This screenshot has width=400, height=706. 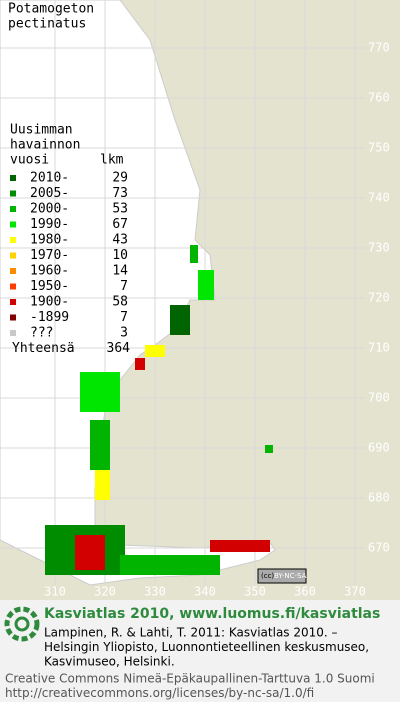 I want to click on legend-label: 2005-, so click(x=49, y=193).